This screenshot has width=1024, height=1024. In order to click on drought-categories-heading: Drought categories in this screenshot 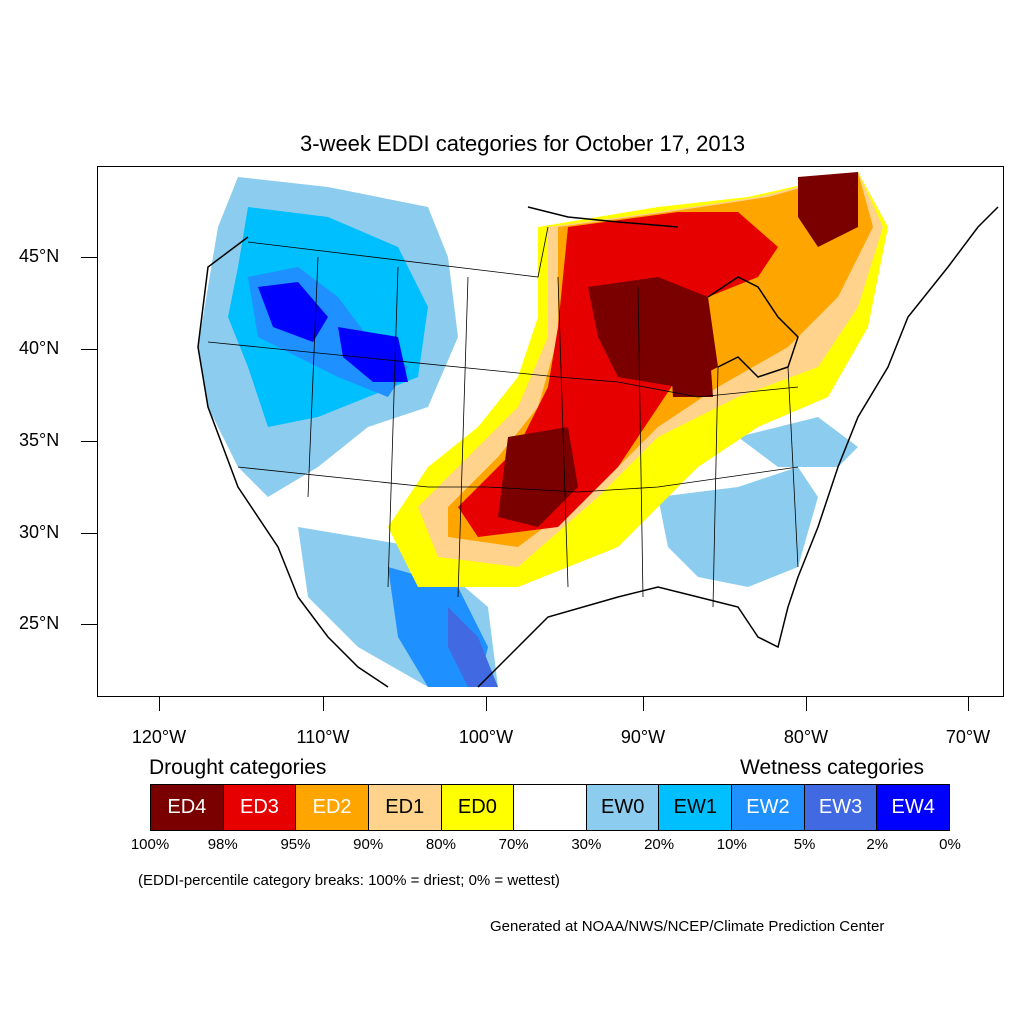, I will do `click(238, 767)`.